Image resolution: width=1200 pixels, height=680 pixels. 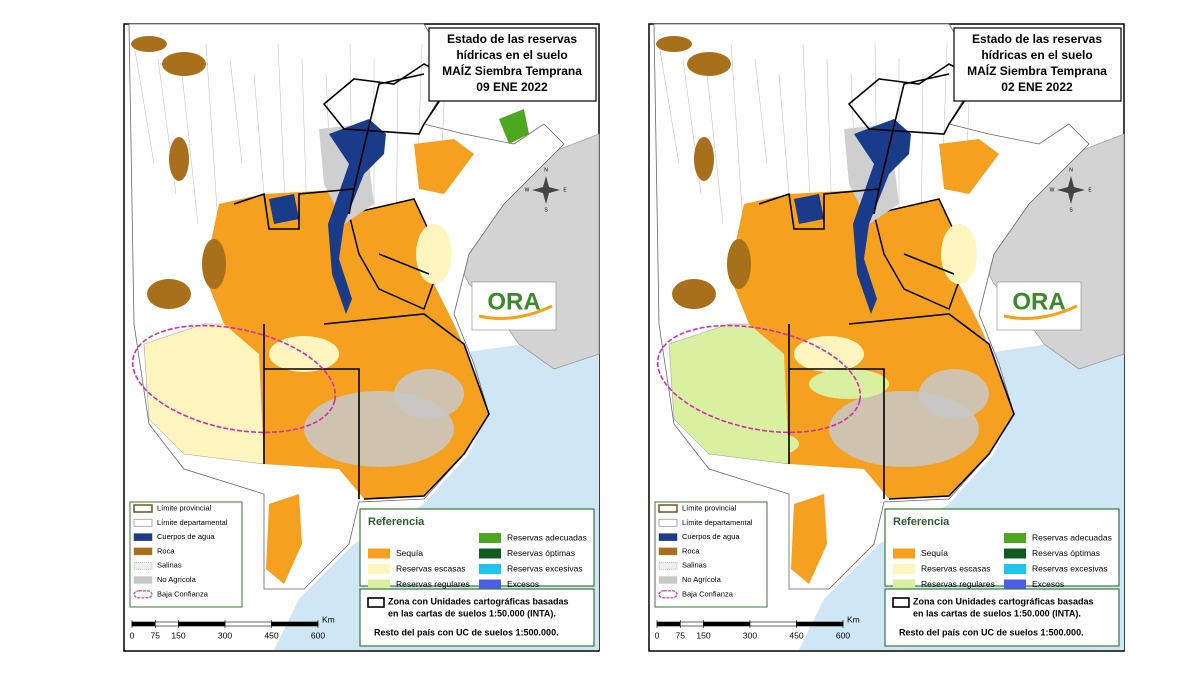 I want to click on scale-label: 0, so click(x=132, y=635).